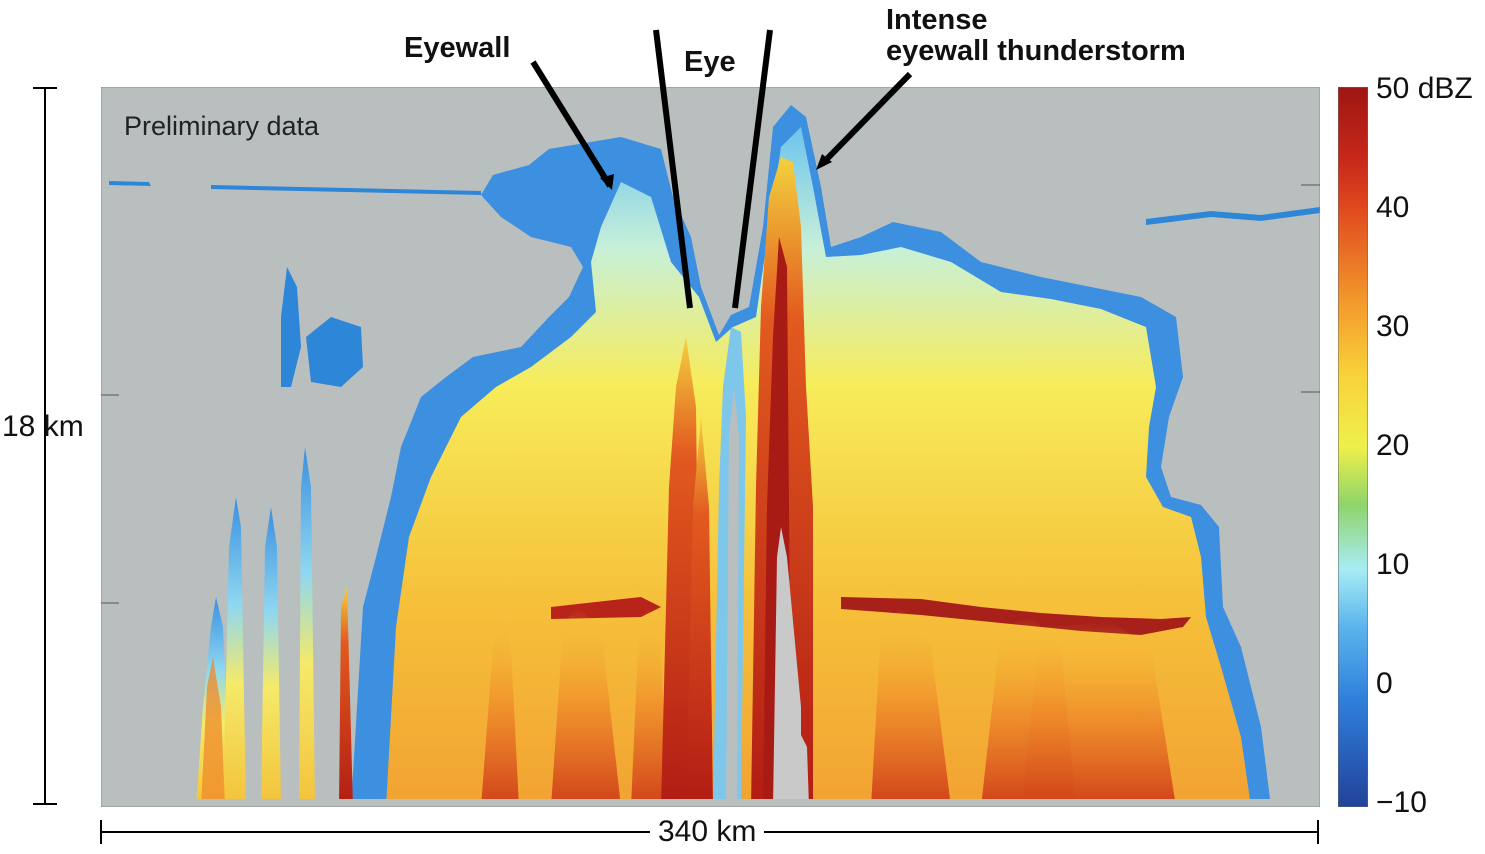 The height and width of the screenshot is (854, 1485). I want to click on thunderstorm-arrowhead, so click(824, 162).